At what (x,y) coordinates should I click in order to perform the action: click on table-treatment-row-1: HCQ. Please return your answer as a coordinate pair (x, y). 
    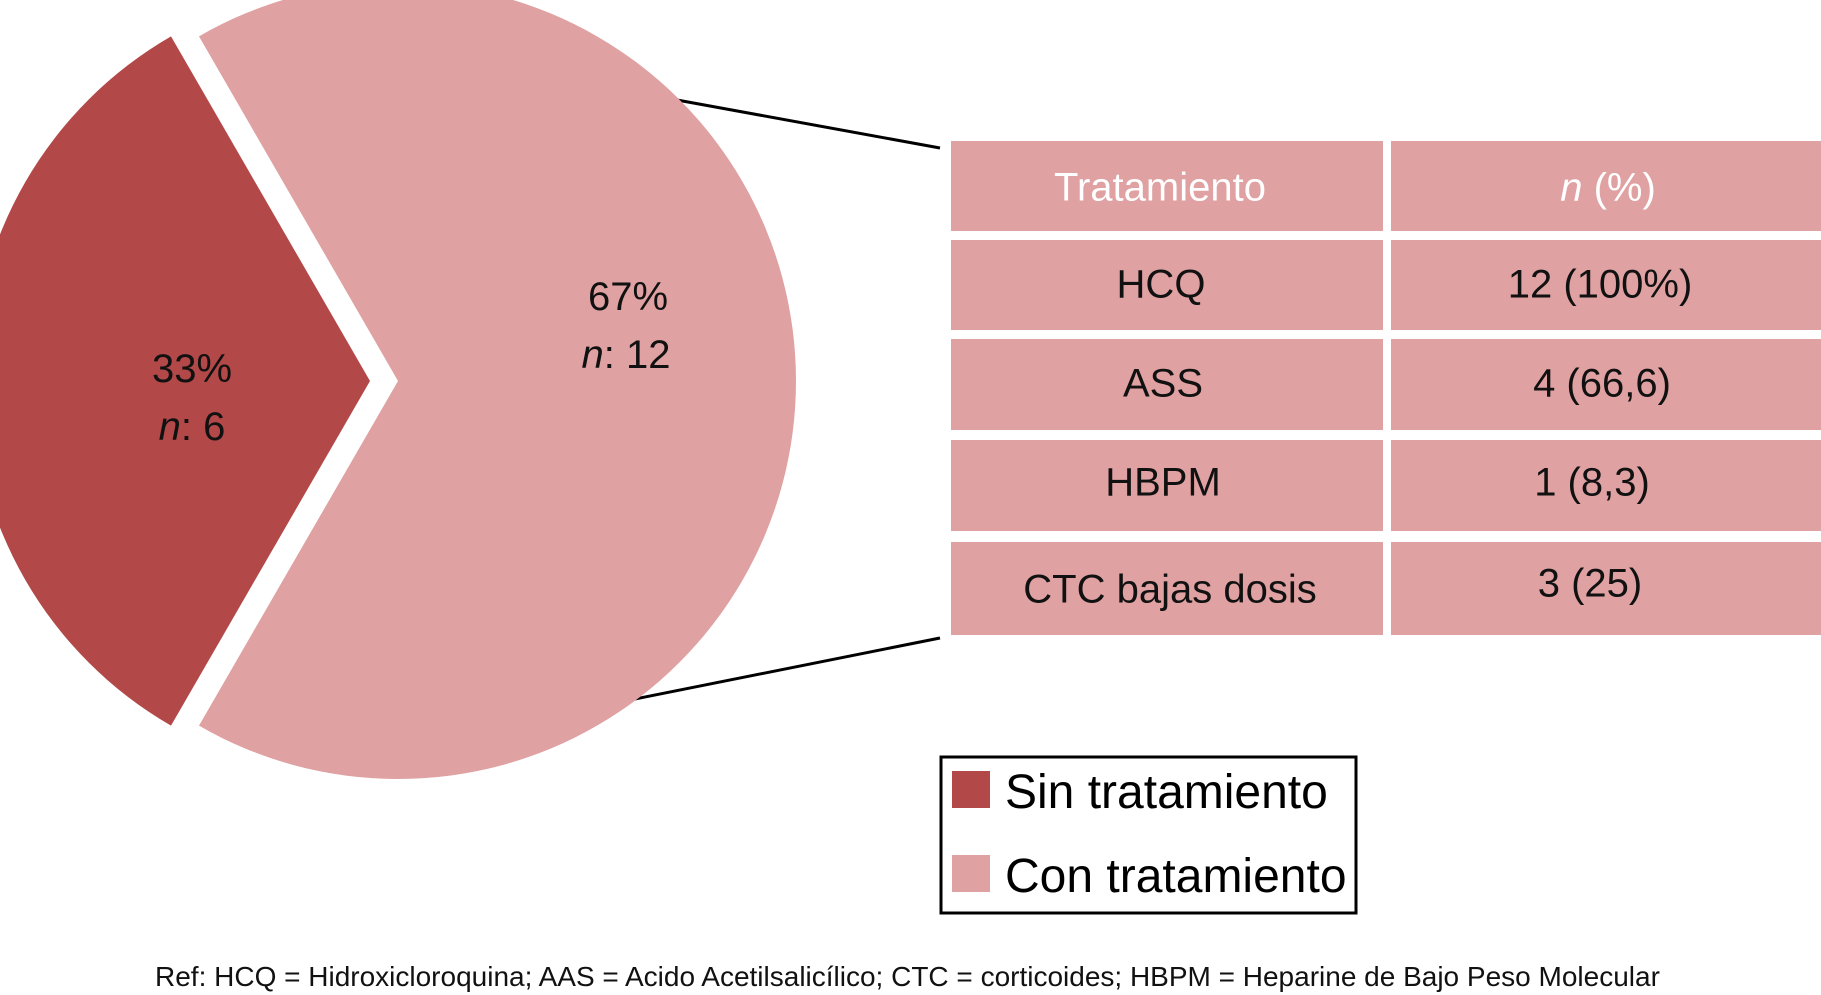
    Looking at the image, I should click on (1161, 285).